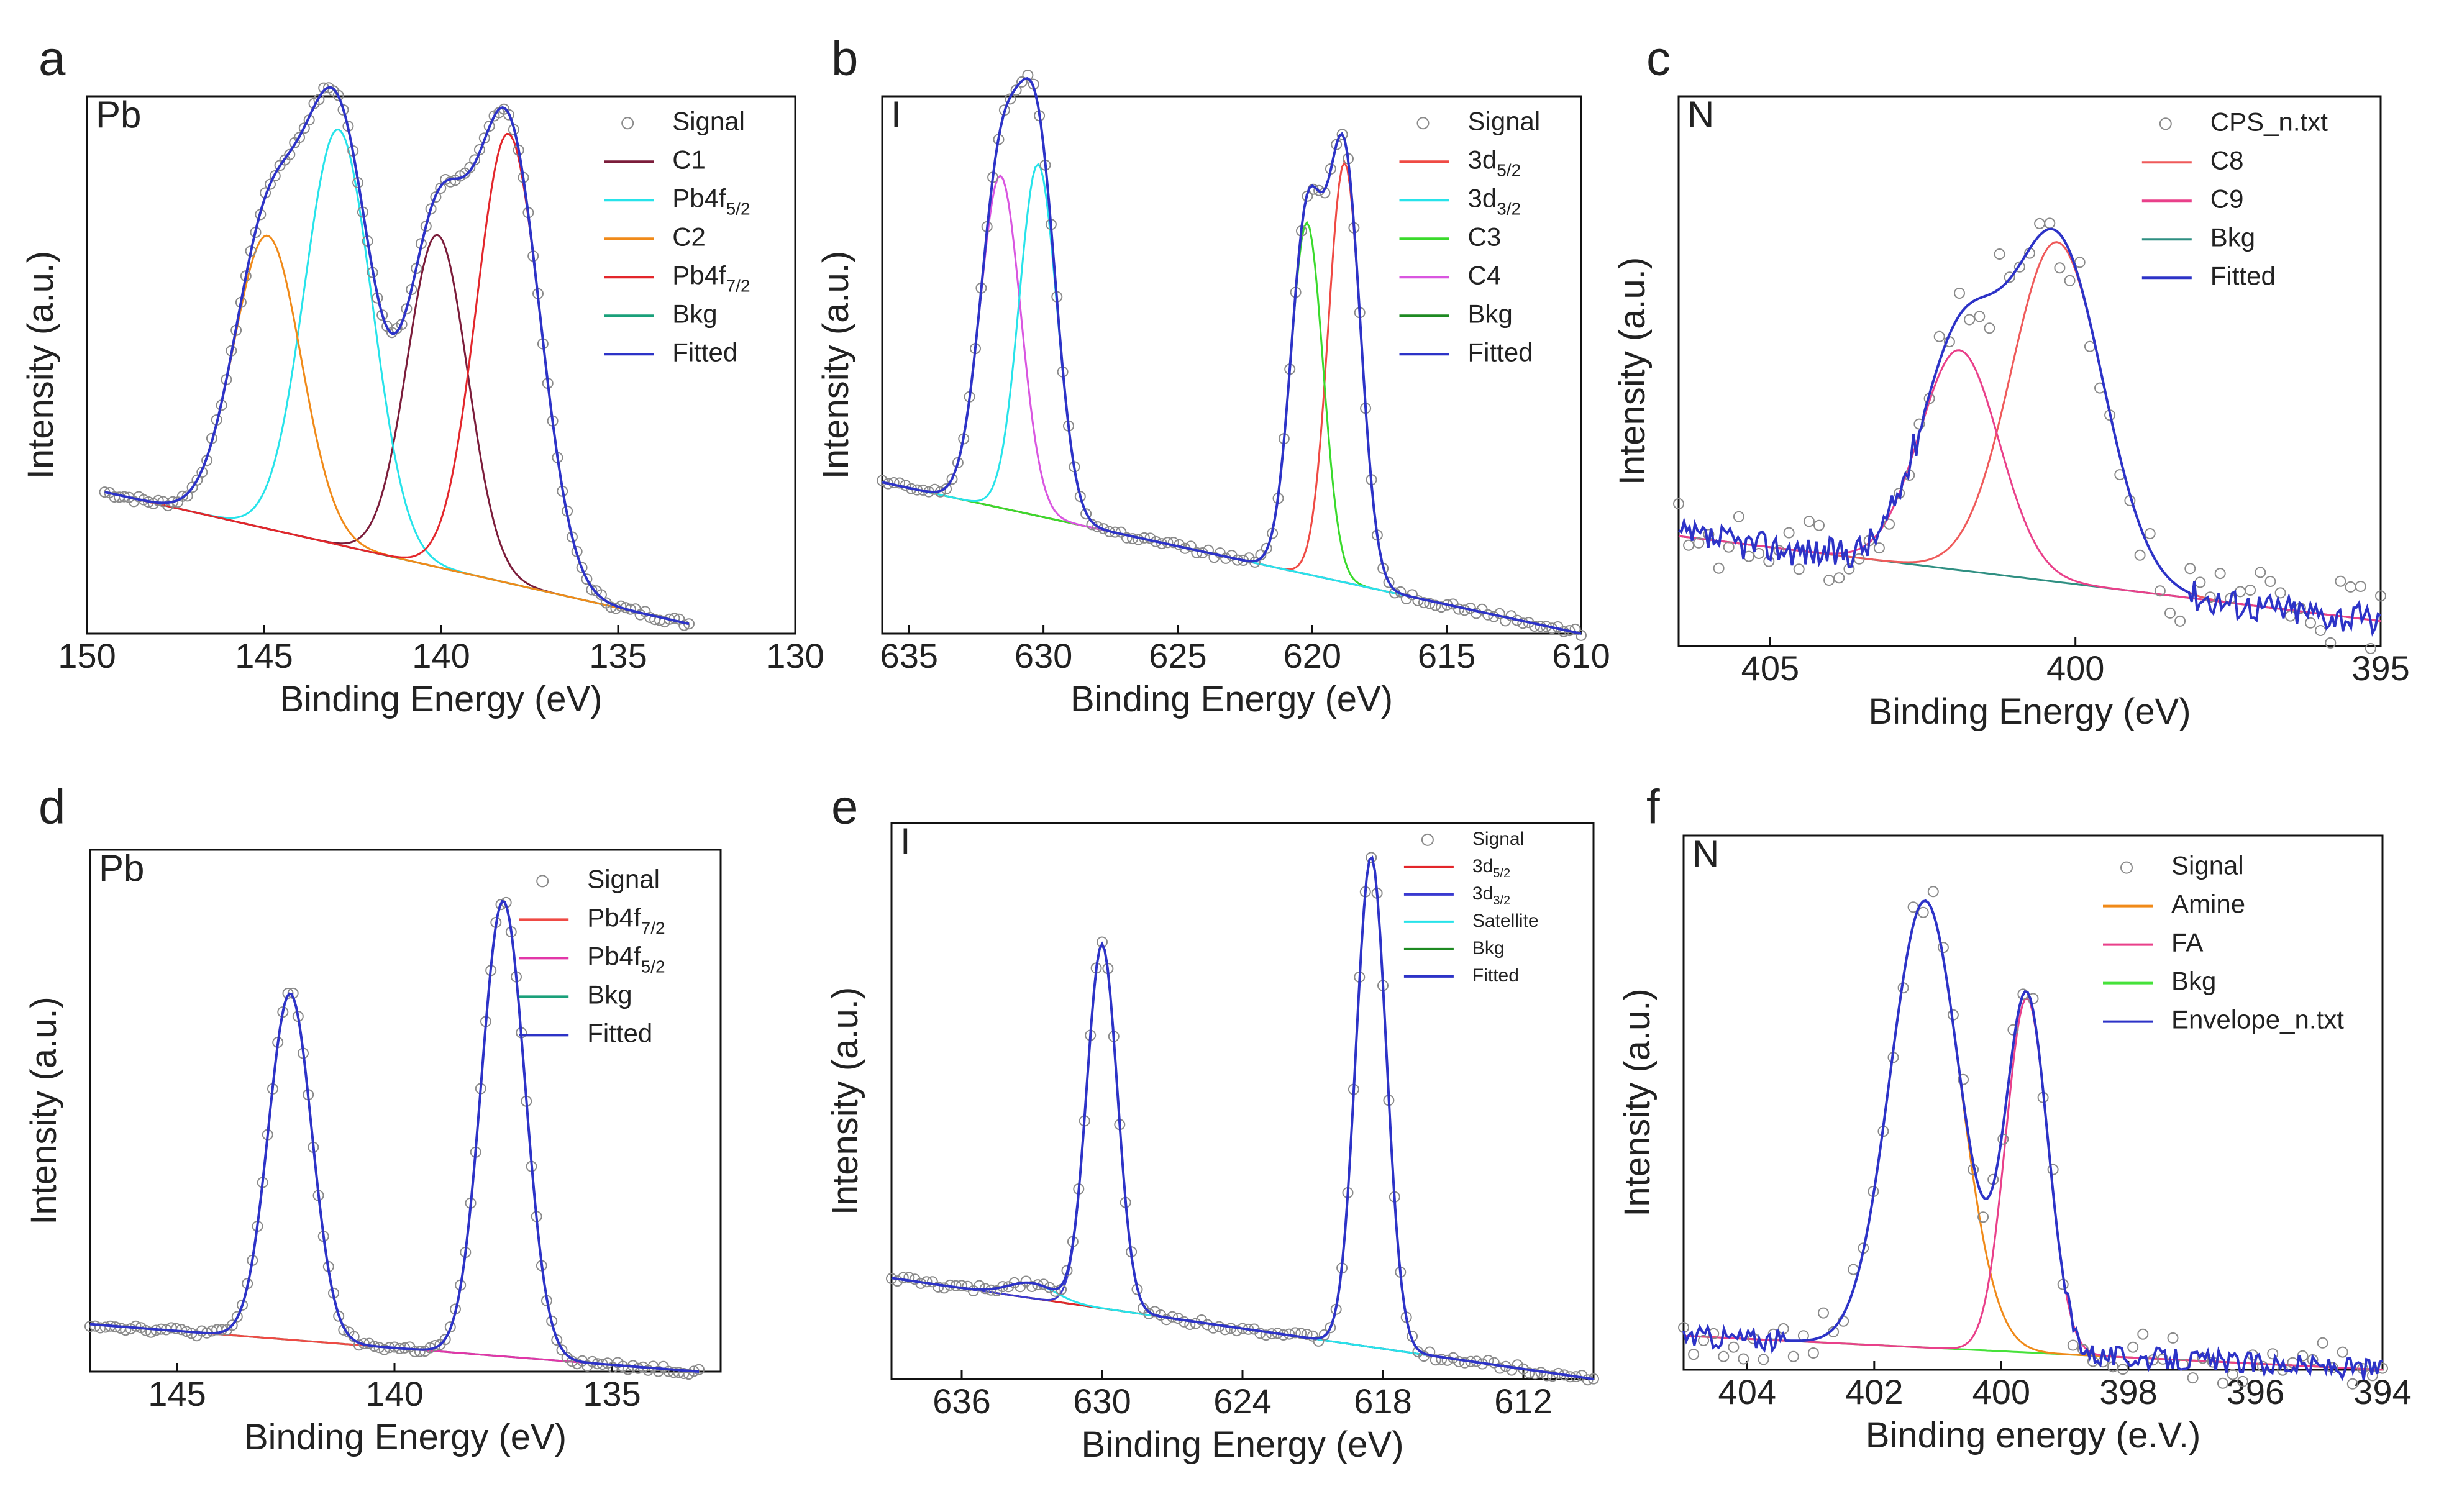  I want to click on legend-label: C1, so click(689, 159).